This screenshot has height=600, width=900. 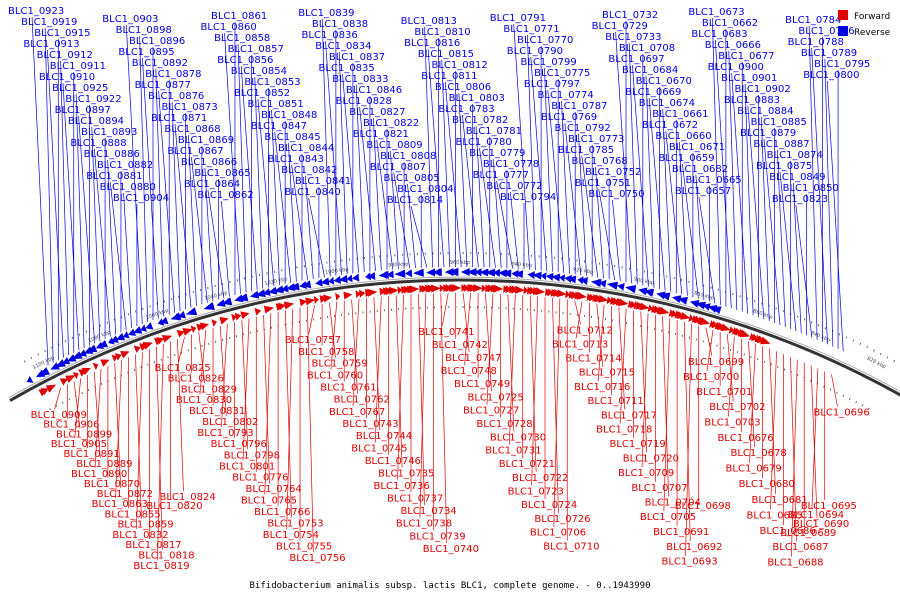 What do you see at coordinates (192, 129) in the screenshot?
I see `gene-label: BLC1_0868` at bounding box center [192, 129].